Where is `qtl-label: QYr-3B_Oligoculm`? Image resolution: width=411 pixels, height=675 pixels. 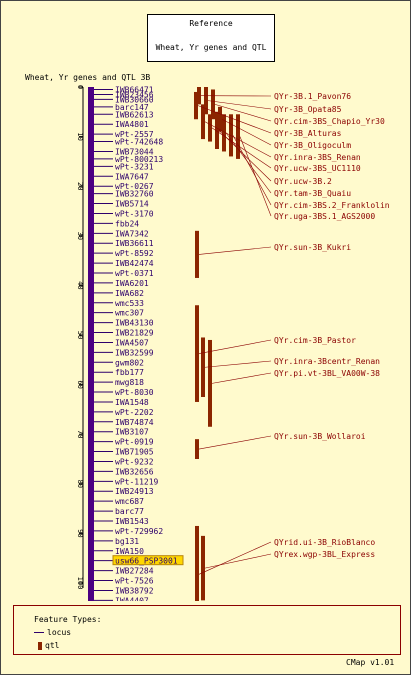 qtl-label: QYr-3B_Oligoculm is located at coordinates (312, 145).